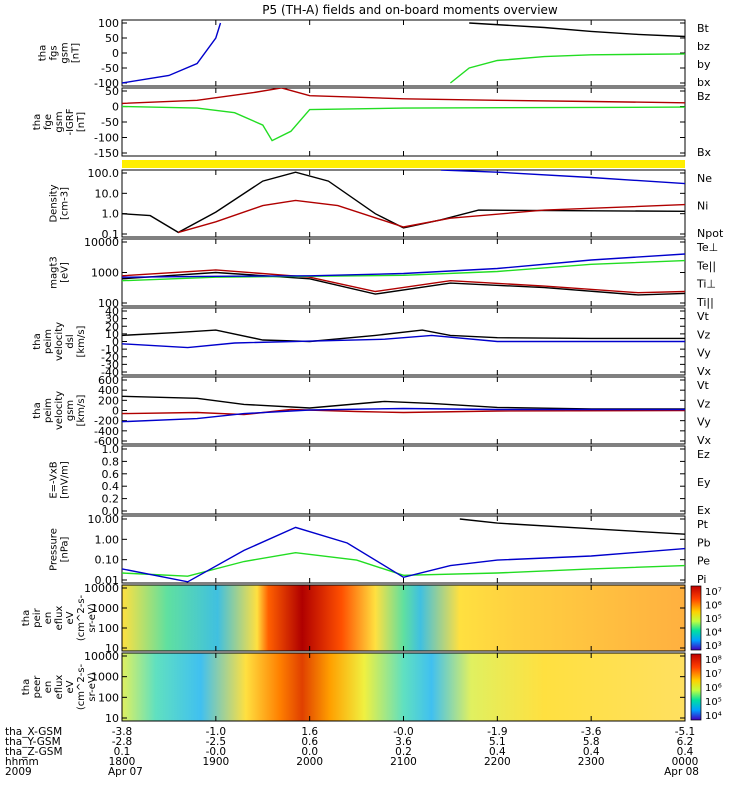 The height and width of the screenshot is (800, 750). I want to click on bottom-axis-value: 2200, so click(497, 762).